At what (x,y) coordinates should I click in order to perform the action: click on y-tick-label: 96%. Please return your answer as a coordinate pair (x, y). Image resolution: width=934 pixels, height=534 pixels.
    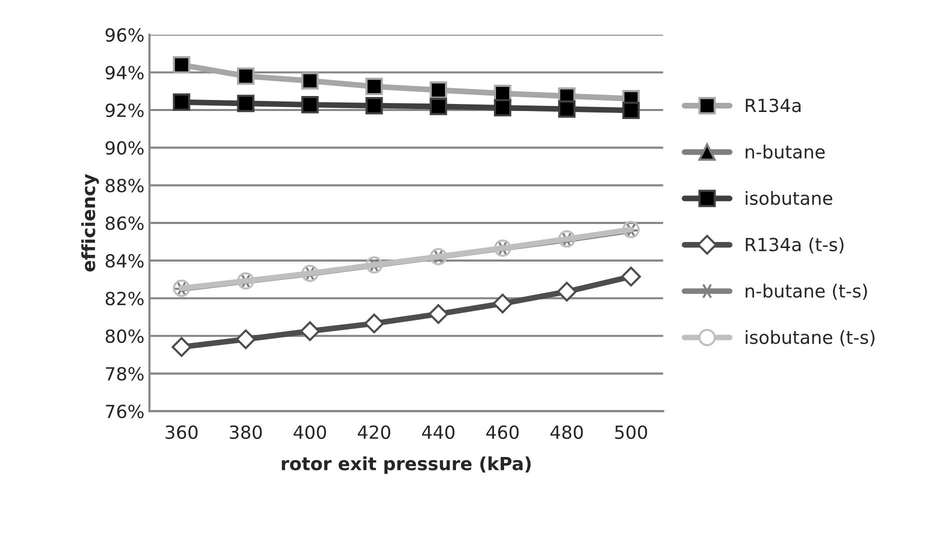
    Looking at the image, I should click on (125, 35).